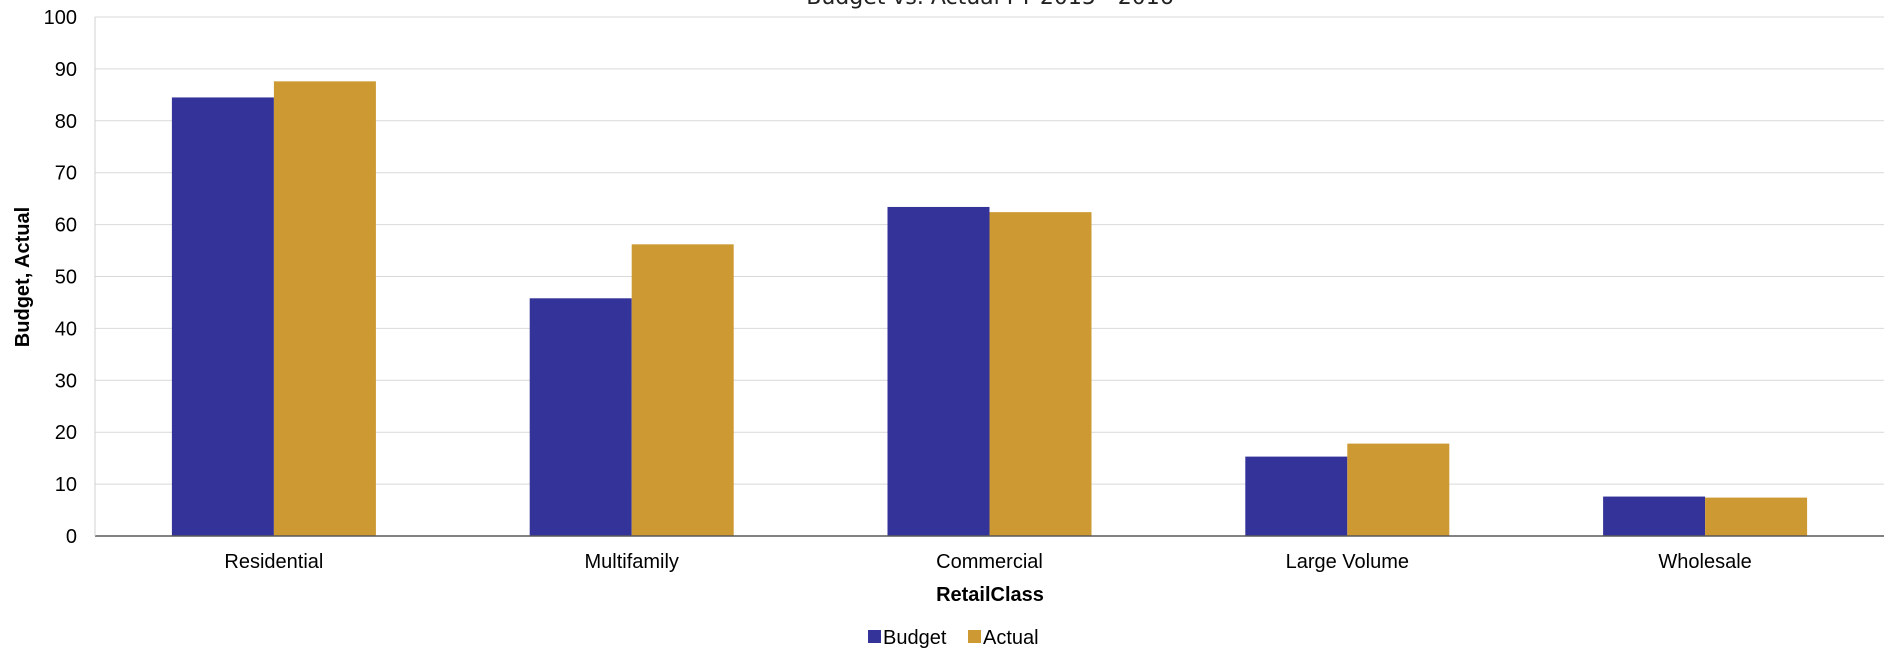 This screenshot has height=655, width=1884. I want to click on legend-label-actual: Actual, so click(1011, 638).